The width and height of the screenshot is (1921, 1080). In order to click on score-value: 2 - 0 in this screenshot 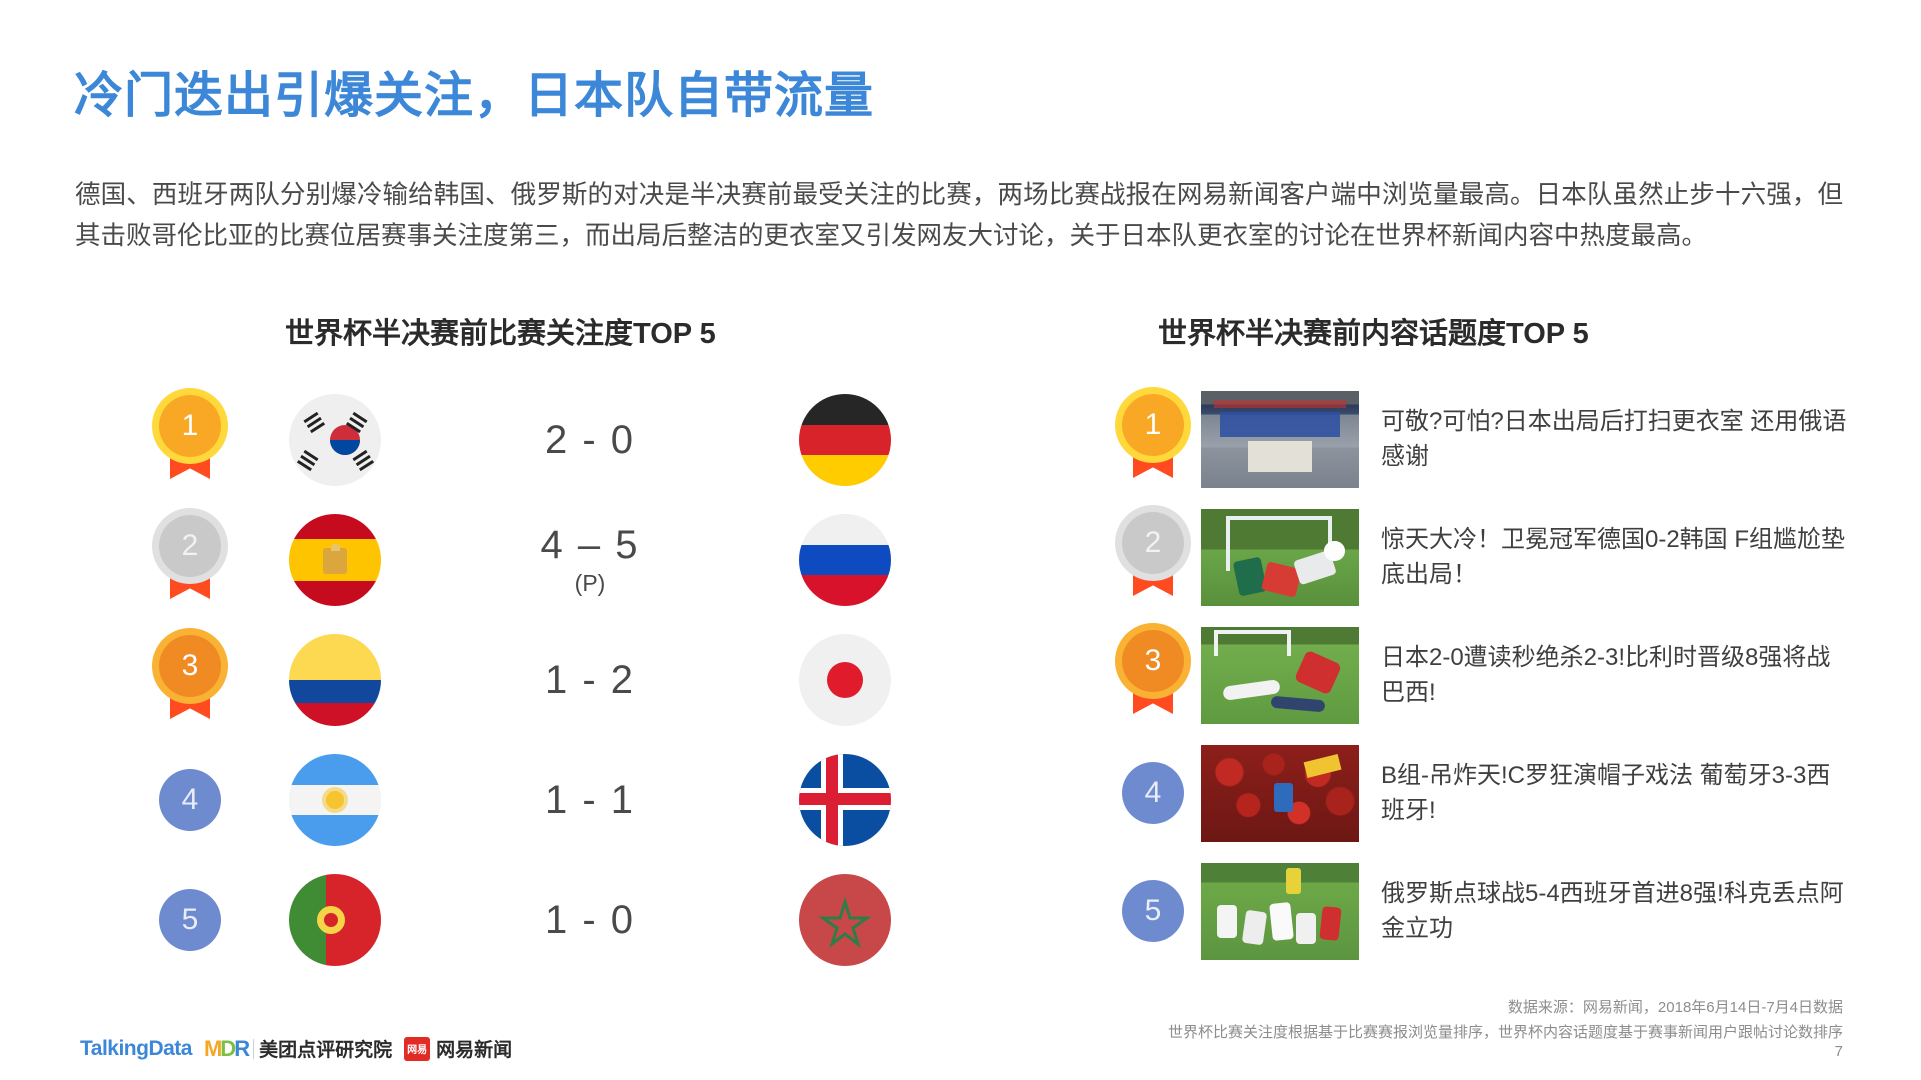, I will do `click(590, 439)`.